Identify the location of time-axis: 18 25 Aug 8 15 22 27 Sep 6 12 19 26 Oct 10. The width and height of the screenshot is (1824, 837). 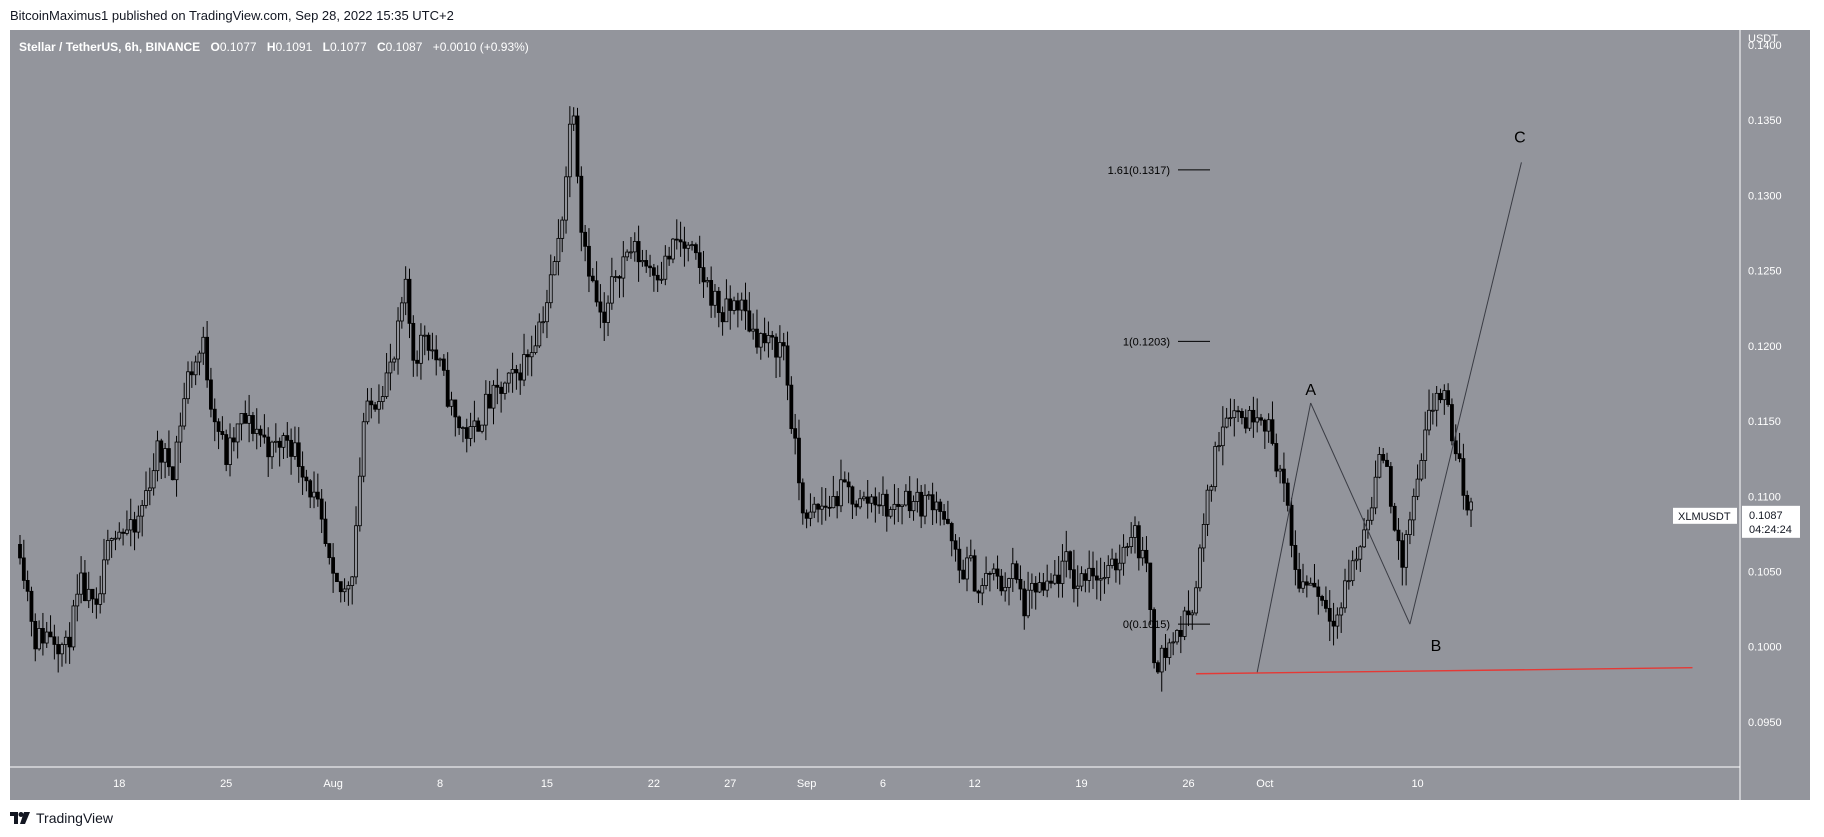
(768, 784).